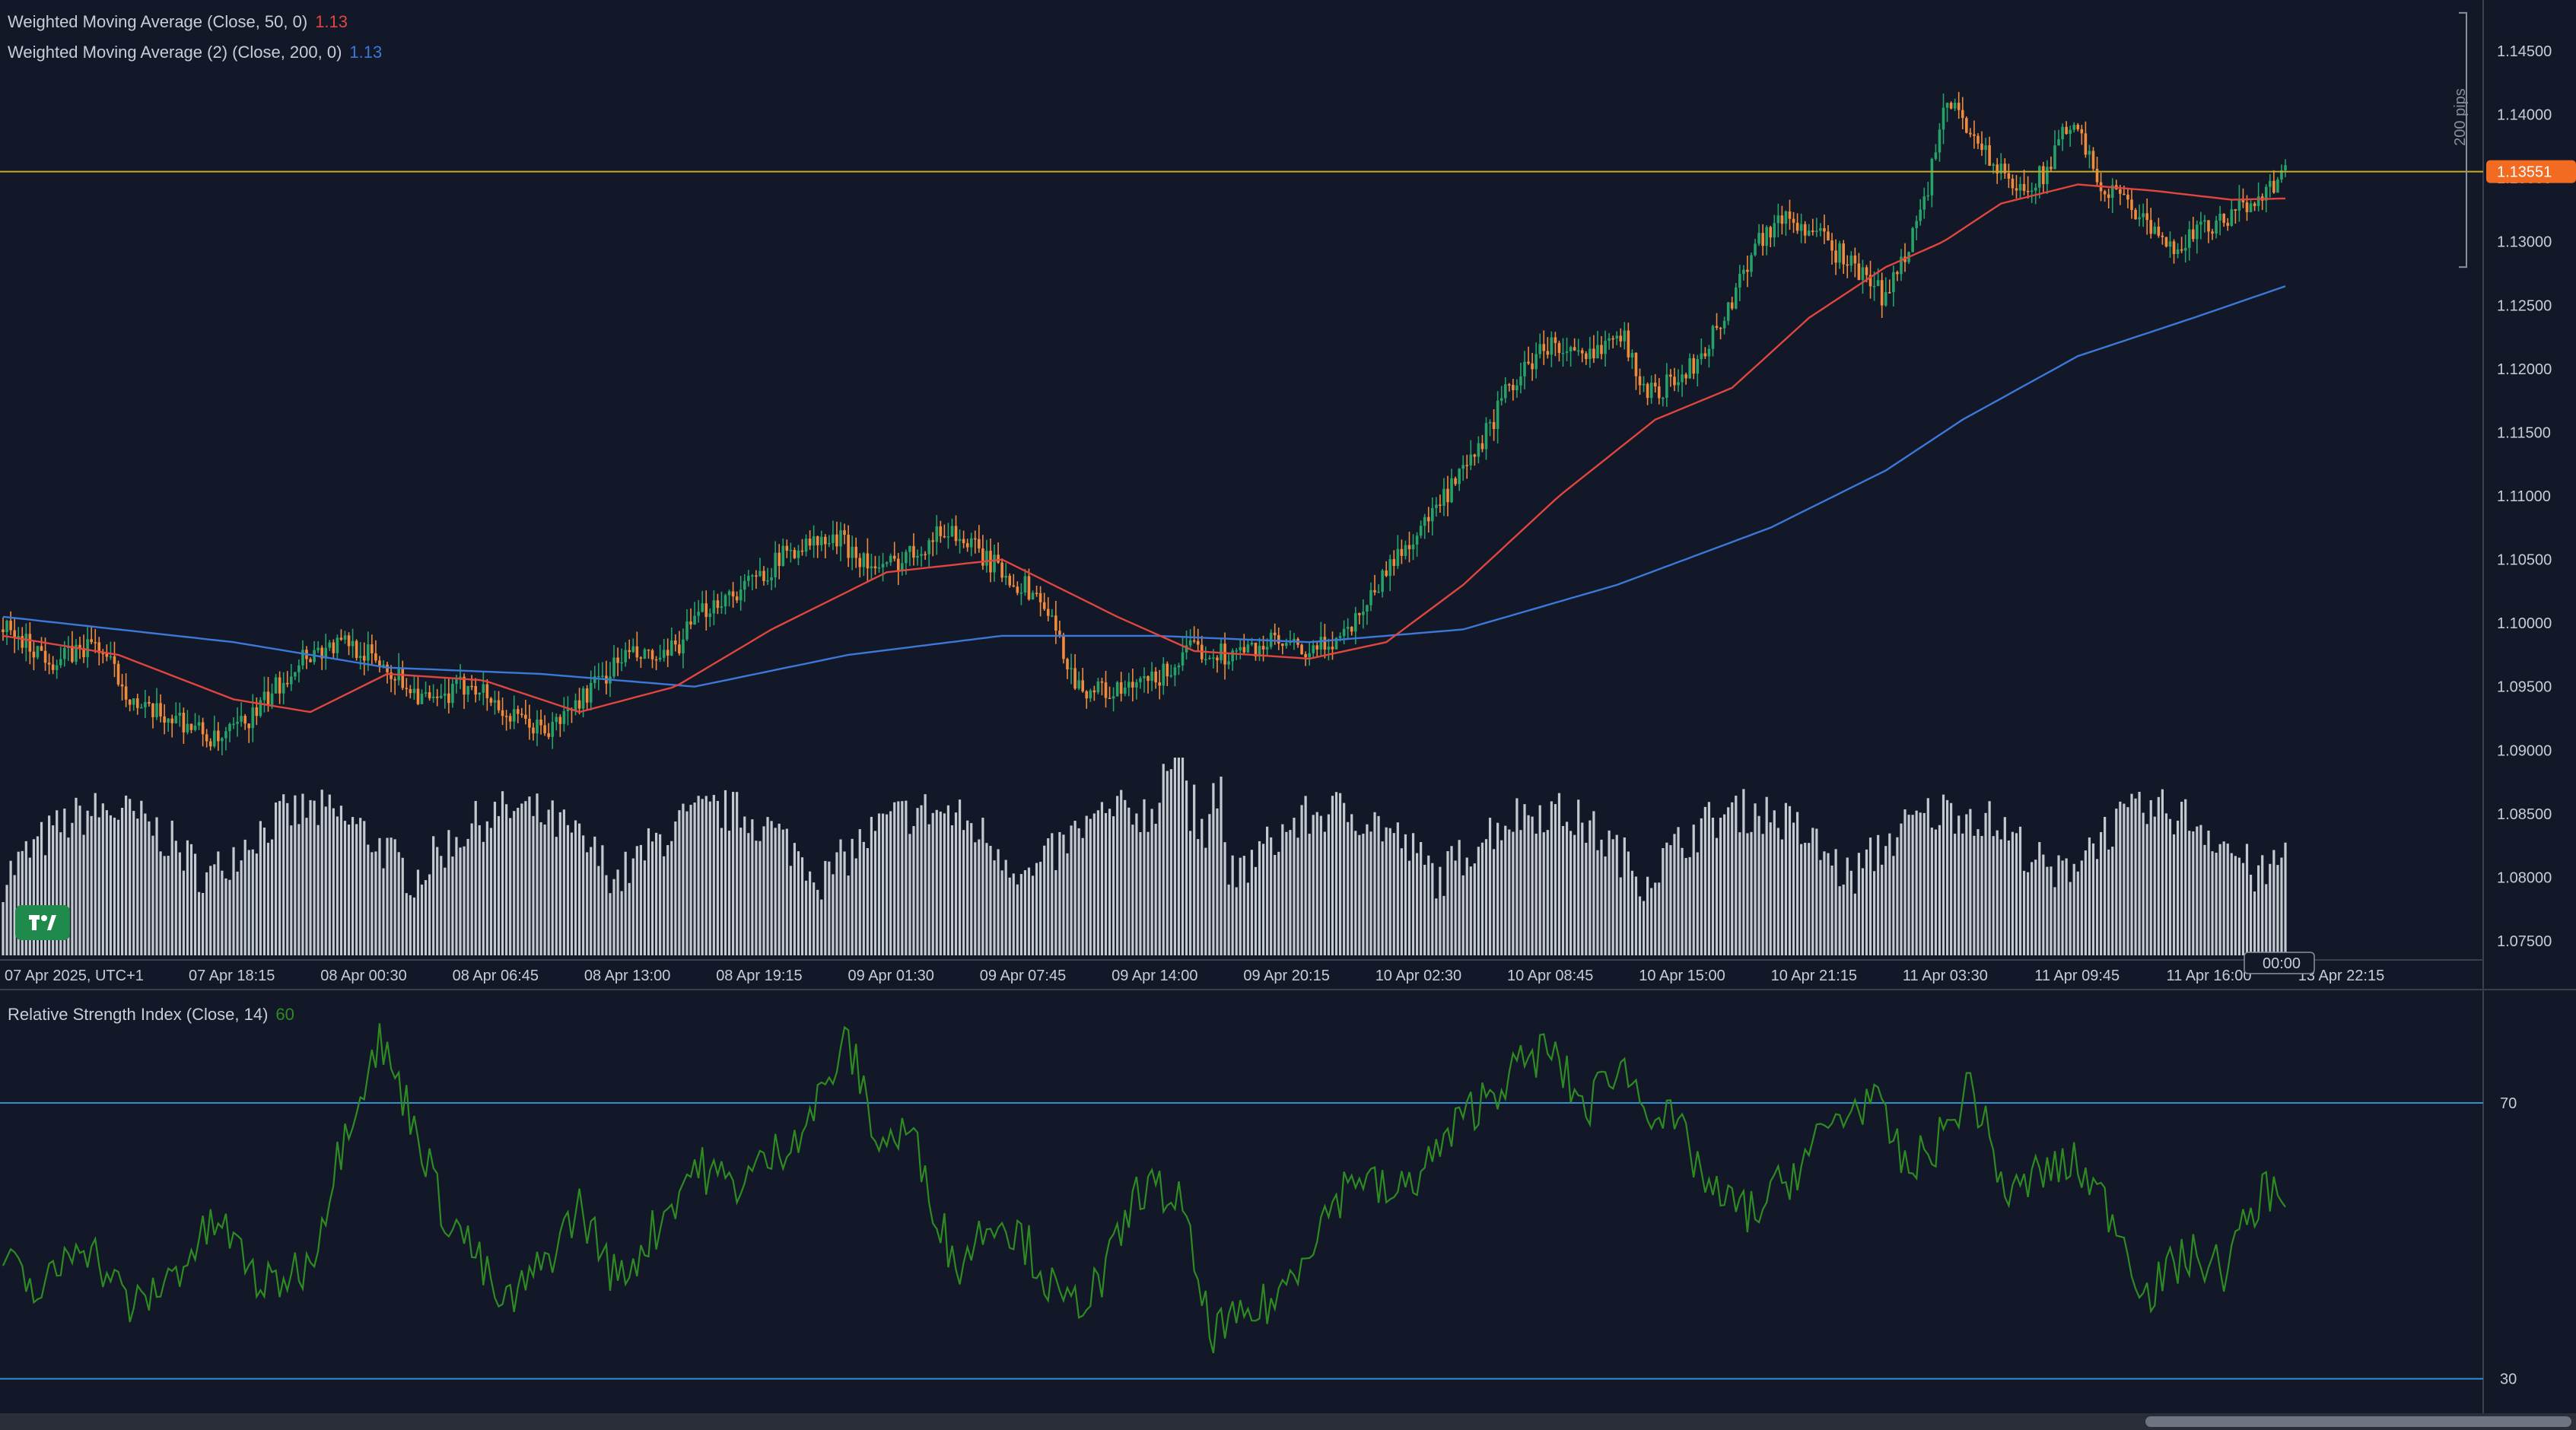 Image resolution: width=2576 pixels, height=1430 pixels. What do you see at coordinates (2358, 1421) in the screenshot?
I see `scrollbar-thumb` at bounding box center [2358, 1421].